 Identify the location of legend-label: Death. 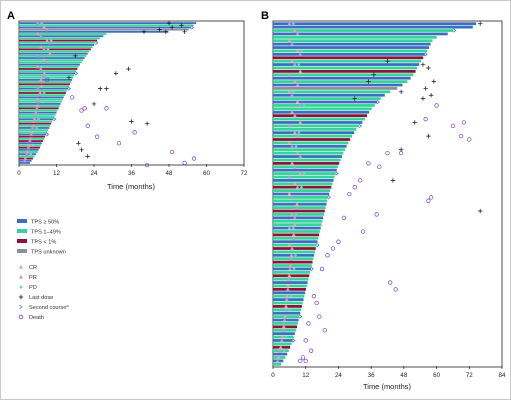
(36, 318).